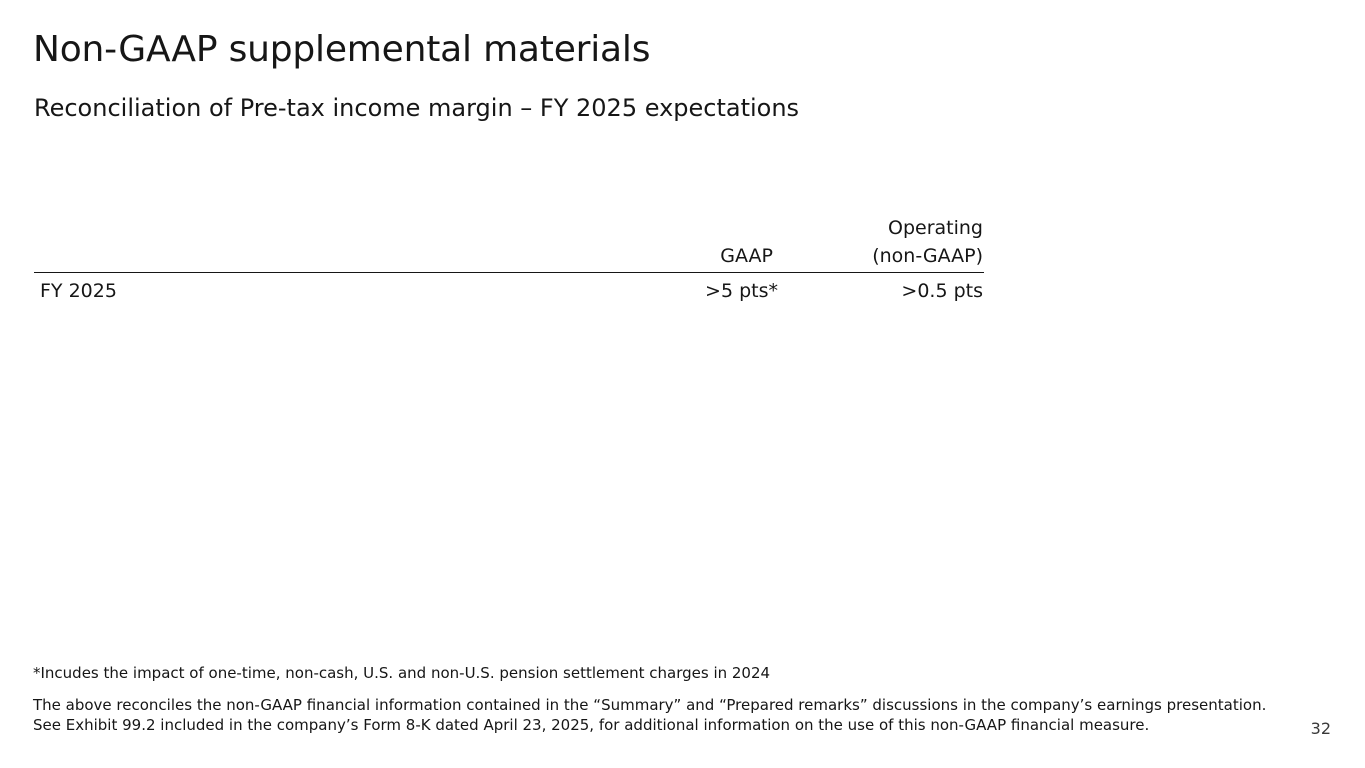  Describe the element at coordinates (935, 228) in the screenshot. I see `column-header-operating-line1: Operating` at that location.